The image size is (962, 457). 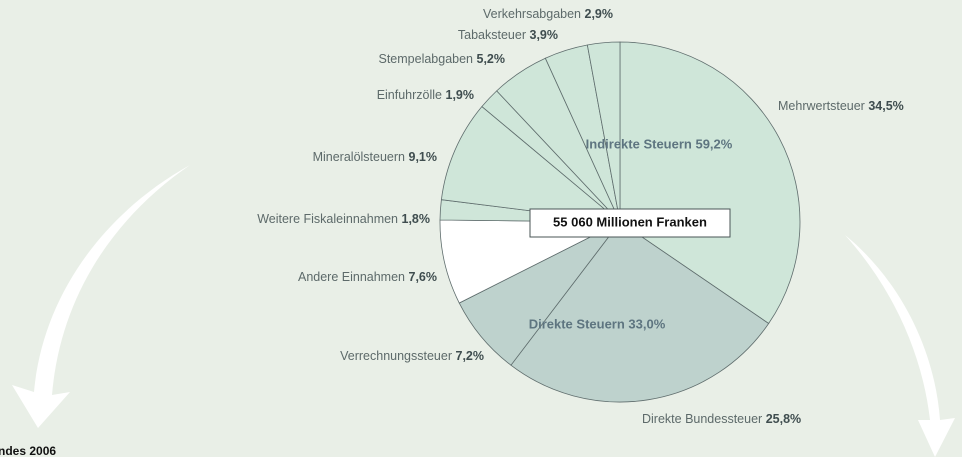 What do you see at coordinates (470, 356) in the screenshot?
I see `slice-value: 7,2%` at bounding box center [470, 356].